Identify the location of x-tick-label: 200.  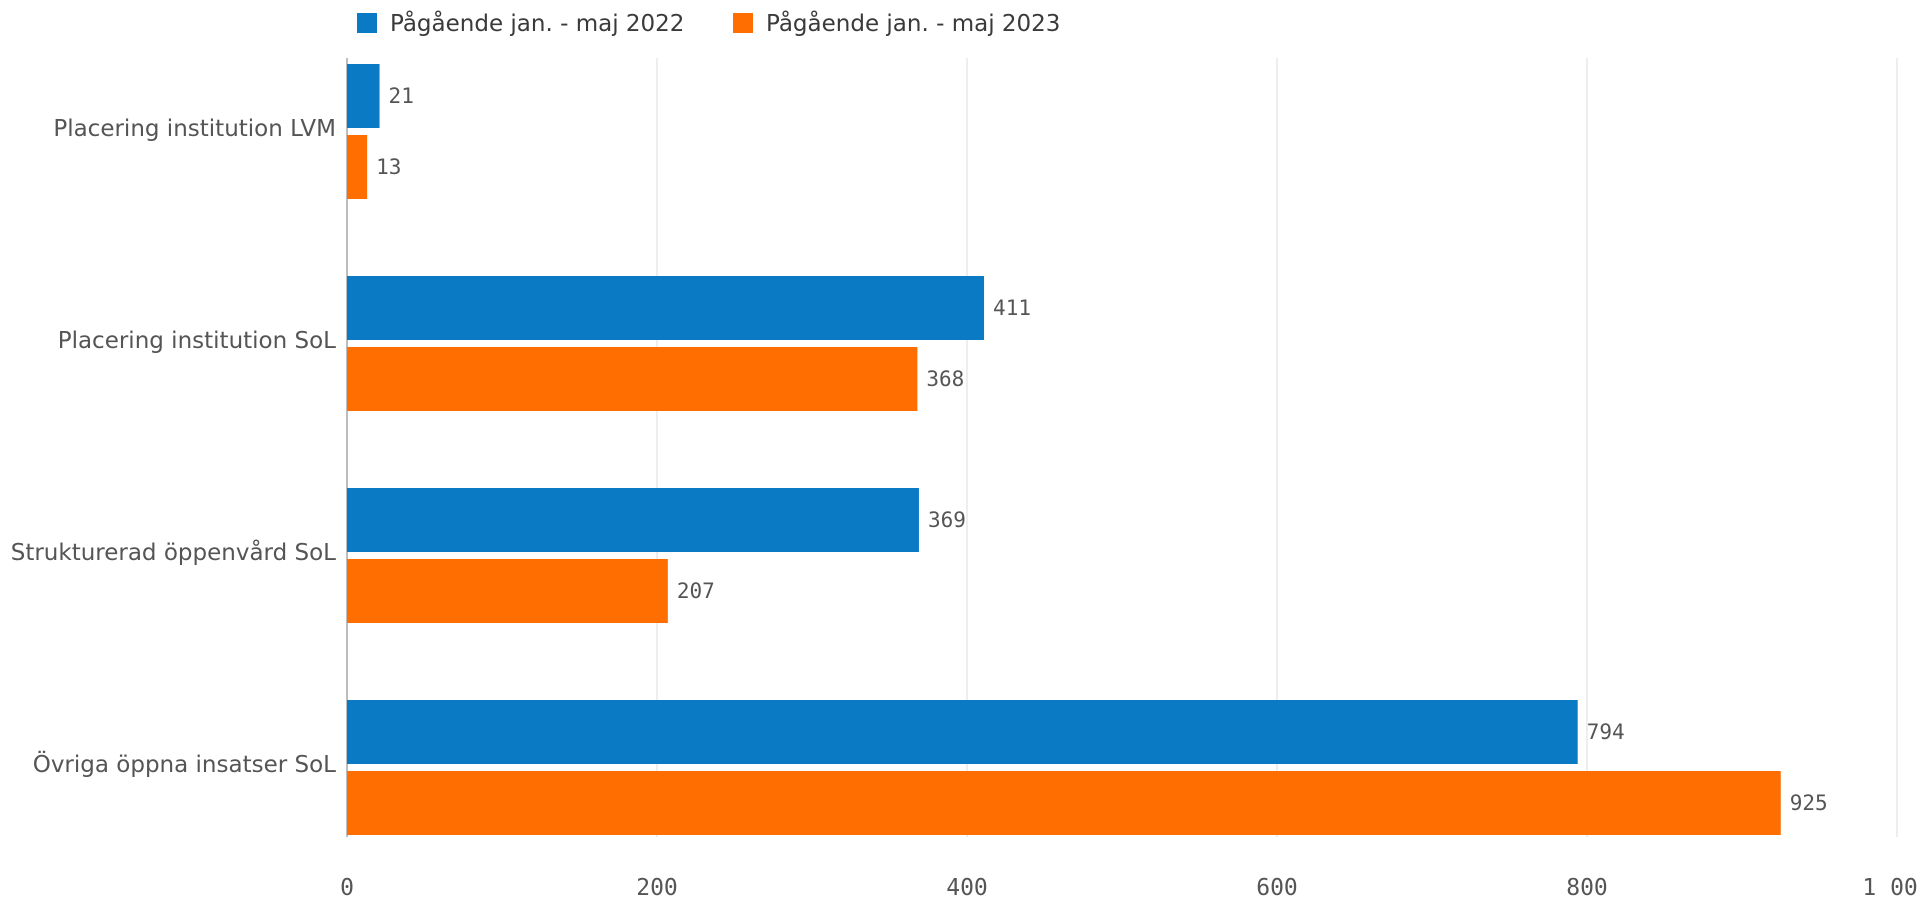
(657, 888).